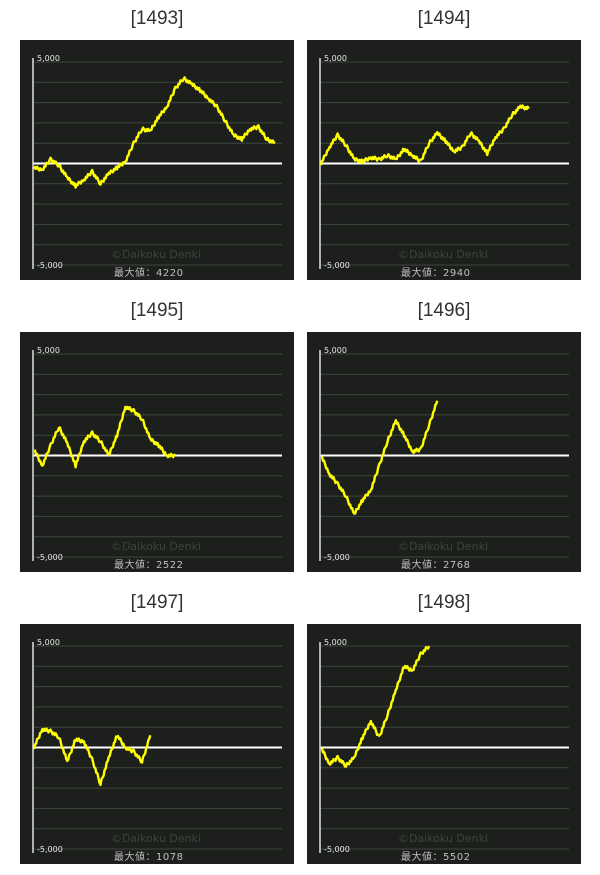  I want to click on chart-panel: [1498] 5,000 -5,000 ©Daikoku Denki 最大値：5502, so click(444, 728).